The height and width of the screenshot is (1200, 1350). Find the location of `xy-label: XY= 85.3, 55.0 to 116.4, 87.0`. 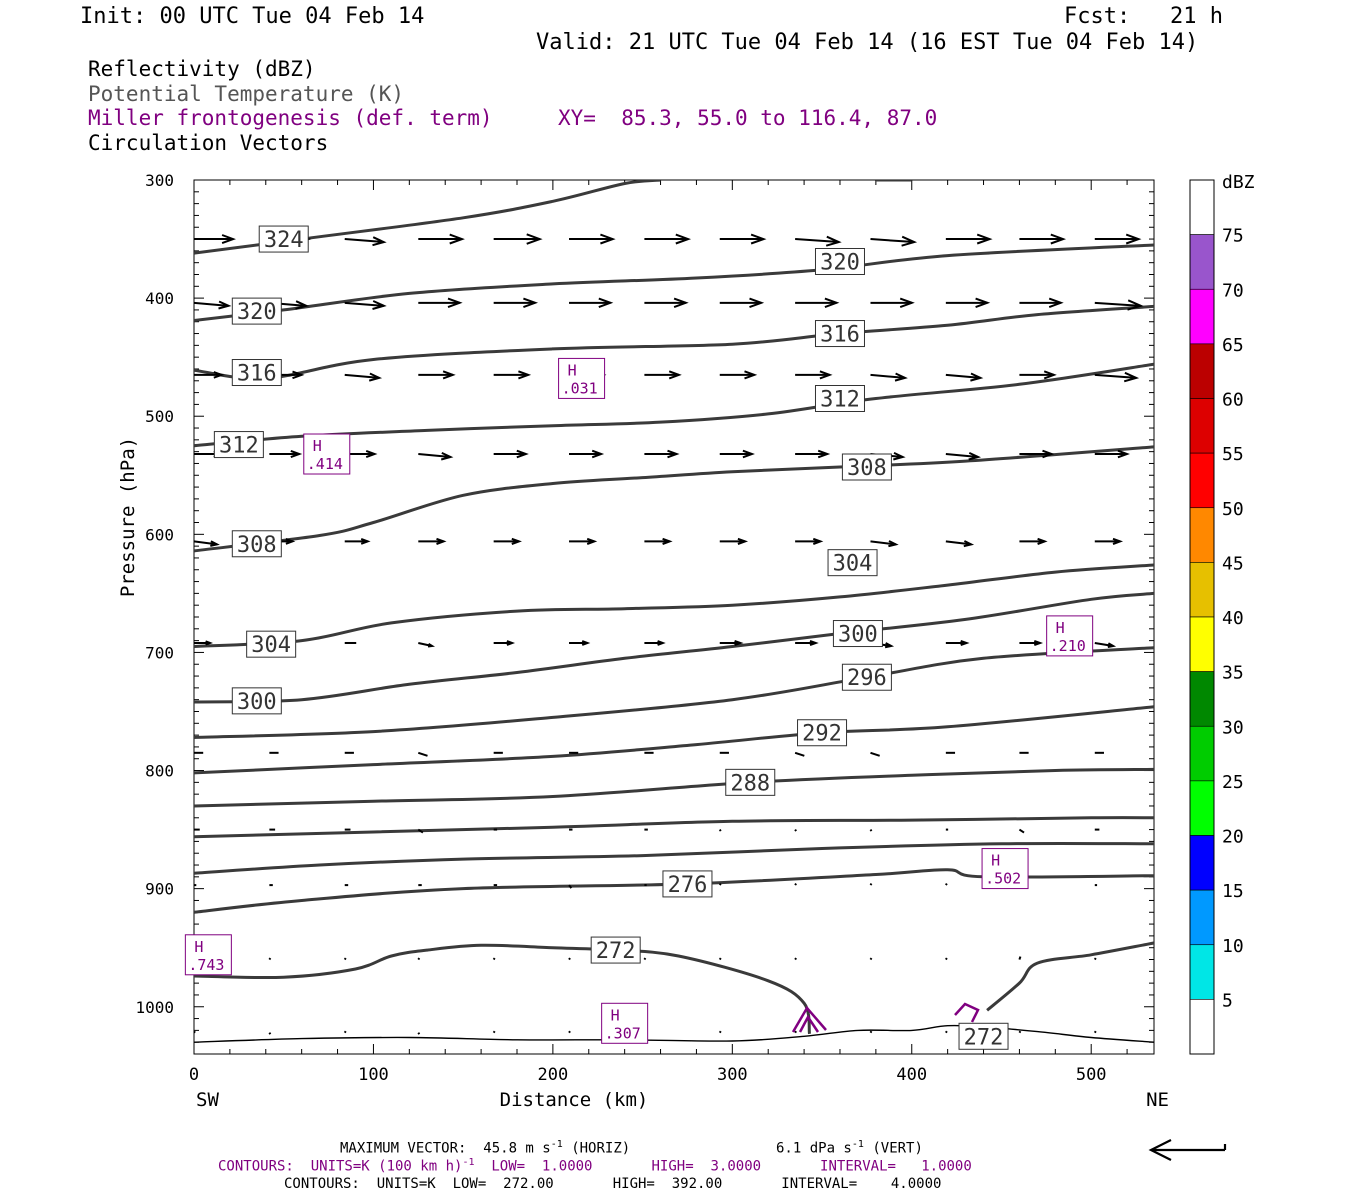

xy-label: XY= 85.3, 55.0 to 116.4, 87.0 is located at coordinates (748, 118).